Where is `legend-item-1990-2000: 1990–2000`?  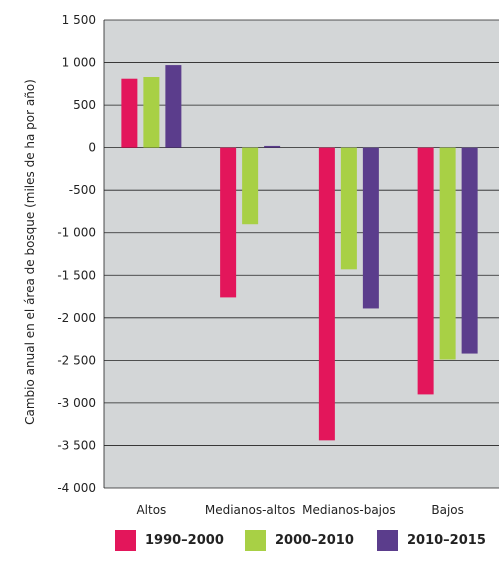
legend-item-1990-2000: 1990–2000 is located at coordinates (169, 540).